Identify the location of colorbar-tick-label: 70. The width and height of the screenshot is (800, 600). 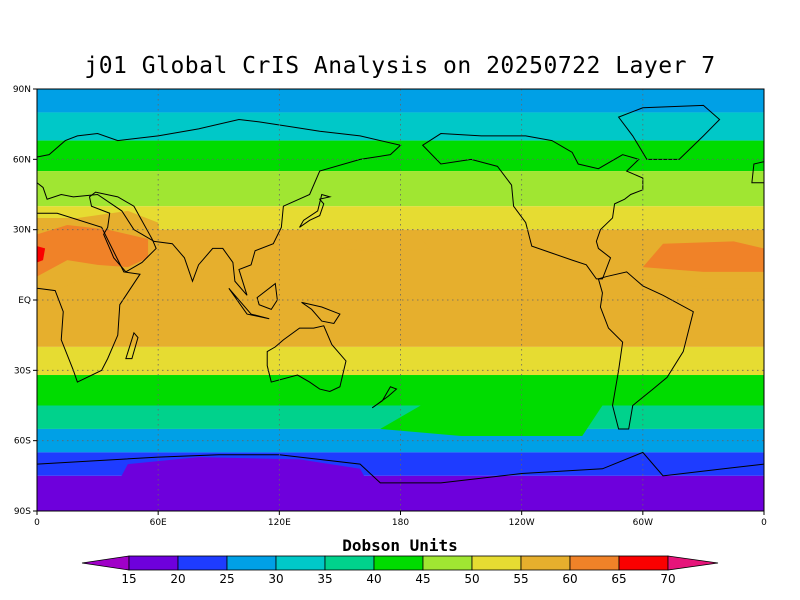
(667, 579).